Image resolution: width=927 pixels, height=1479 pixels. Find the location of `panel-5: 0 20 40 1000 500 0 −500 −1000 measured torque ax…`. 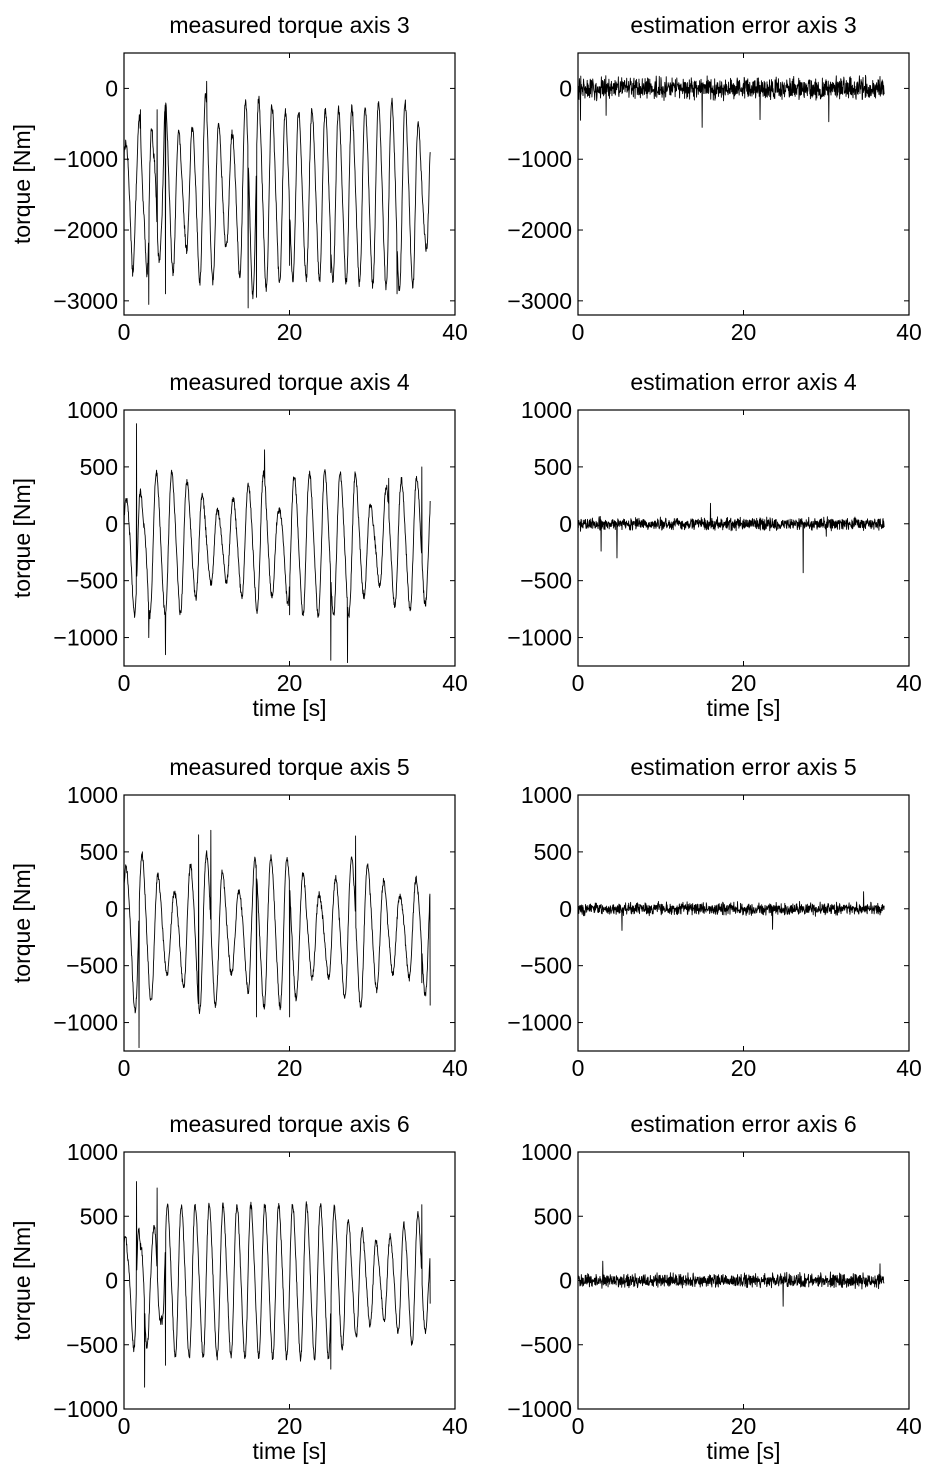

panel-5: 0 20 40 1000 500 0 −500 −1000 measured torque ax… is located at coordinates (238, 917).